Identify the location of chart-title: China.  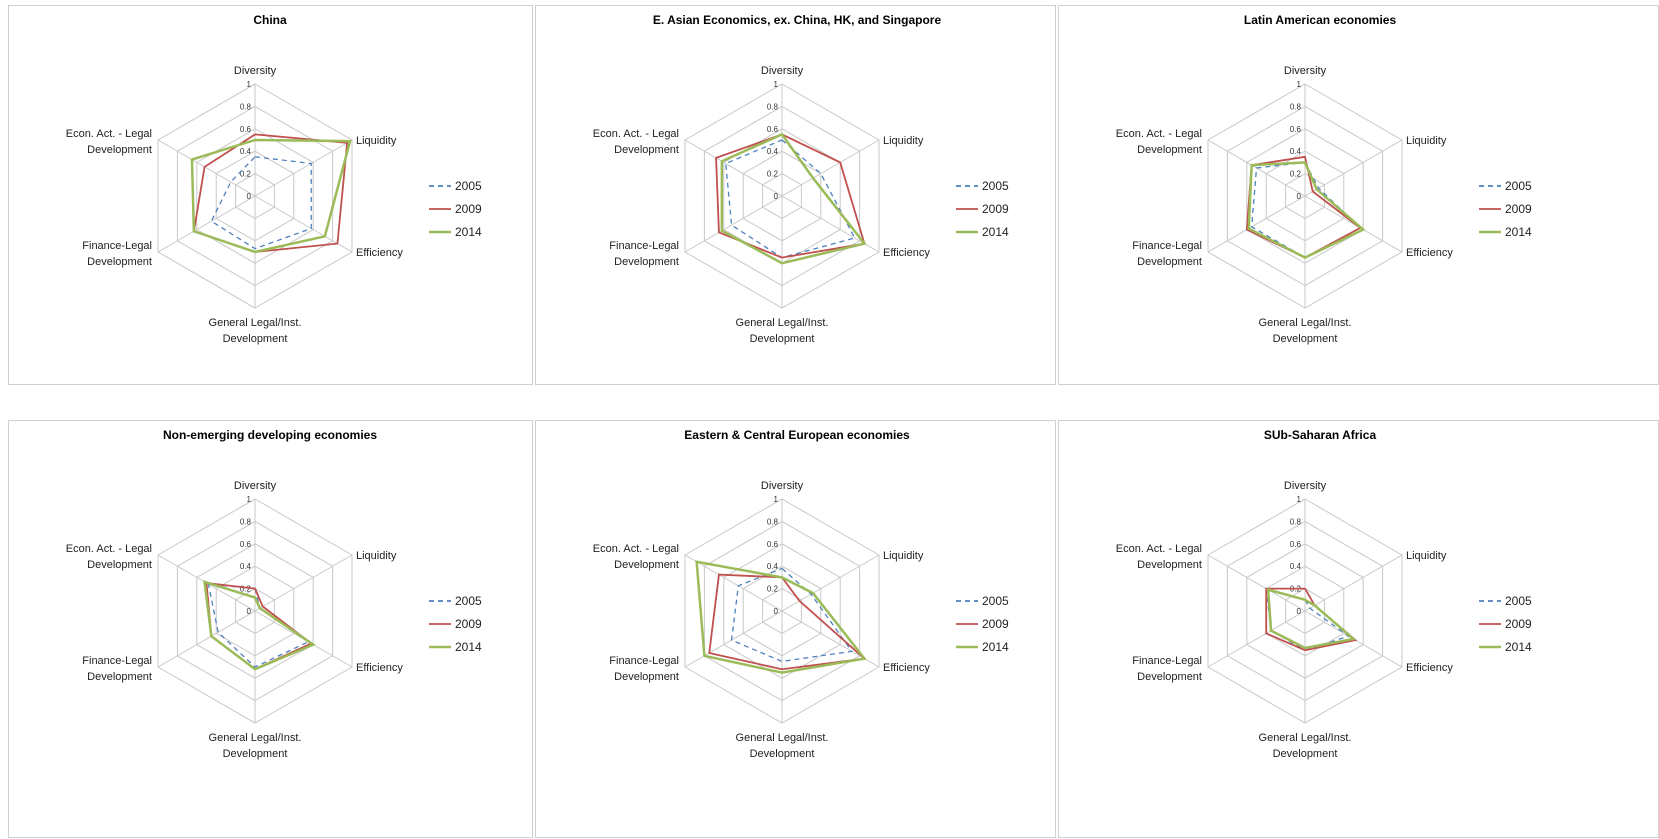
(270, 20).